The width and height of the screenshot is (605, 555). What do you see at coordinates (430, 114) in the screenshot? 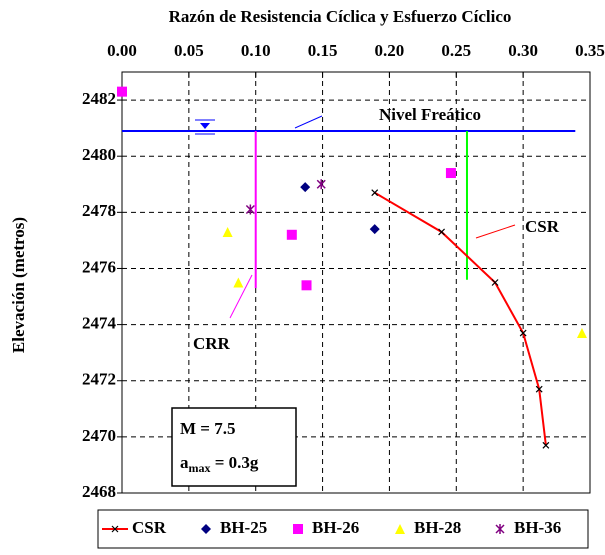
I see `annotation: Nivel Freático` at bounding box center [430, 114].